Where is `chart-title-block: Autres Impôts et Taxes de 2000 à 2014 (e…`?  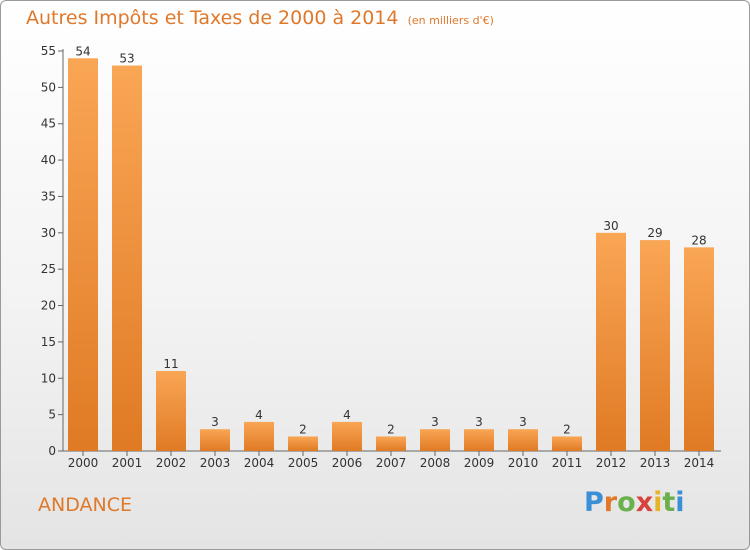
chart-title-block: Autres Impôts et Taxes de 2000 à 2014 (e… is located at coordinates (260, 18).